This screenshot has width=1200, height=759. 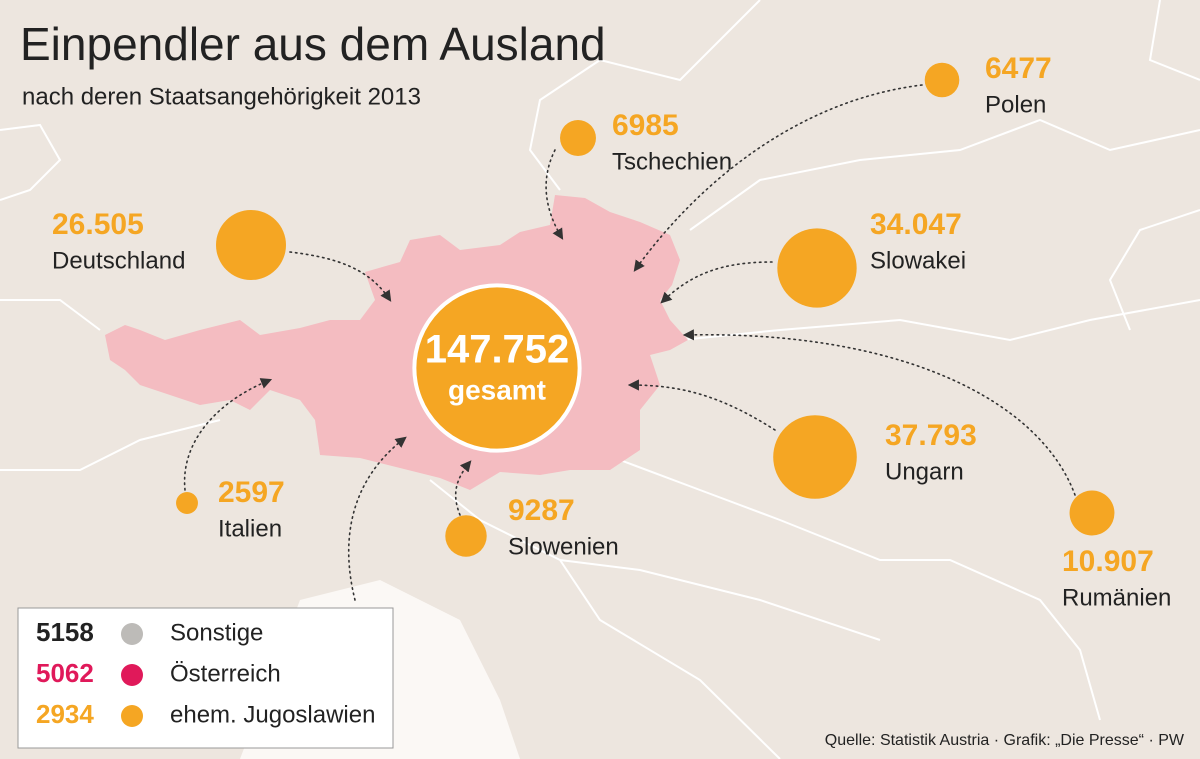 What do you see at coordinates (98, 224) in the screenshot?
I see `country-value: 26.505` at bounding box center [98, 224].